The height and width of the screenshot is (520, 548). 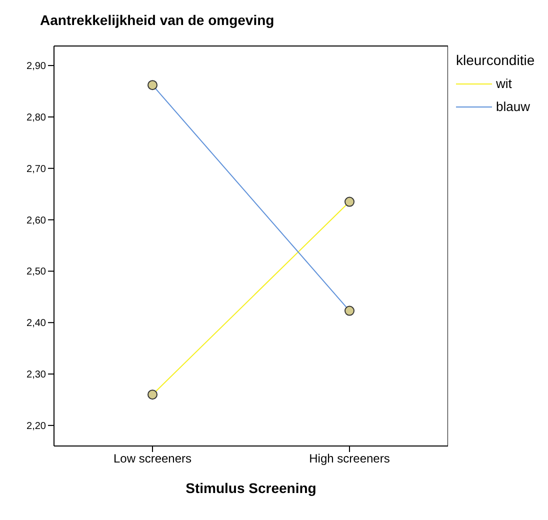 I want to click on legend-label: blauw, so click(x=513, y=106).